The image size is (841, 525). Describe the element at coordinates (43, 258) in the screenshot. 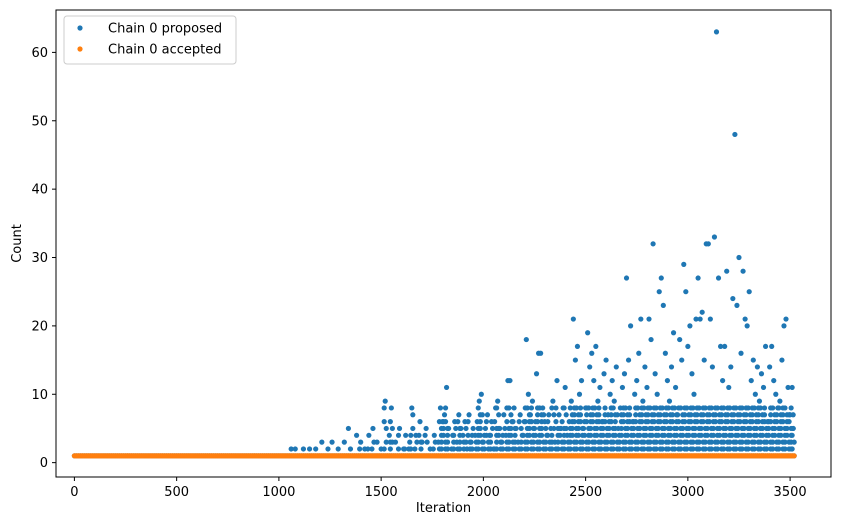

I see `y-axis: 0 10 20 30 40 50 60` at that location.